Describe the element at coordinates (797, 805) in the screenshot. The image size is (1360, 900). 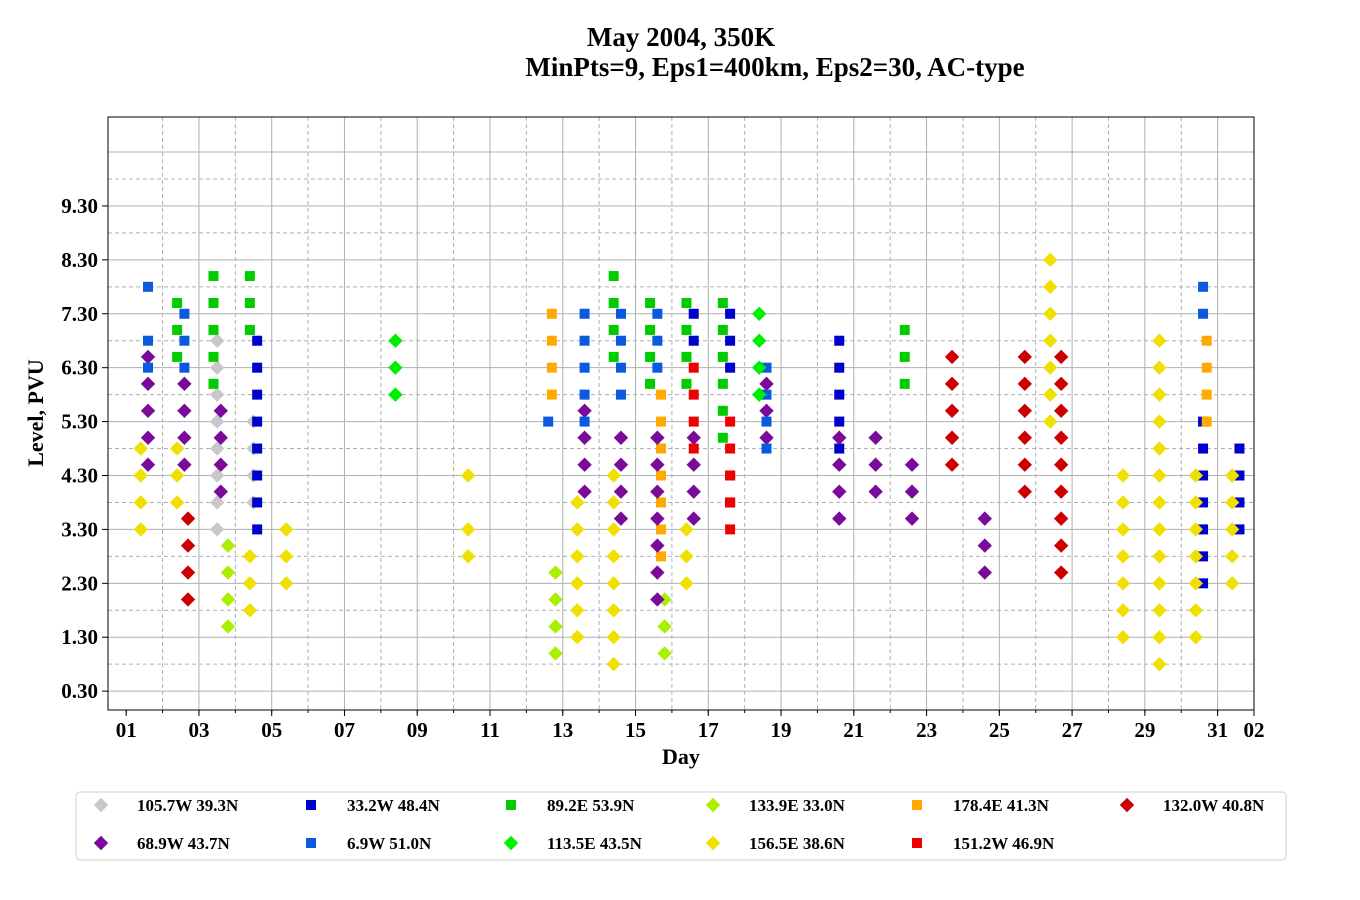
I see `legend-label: 133.9E 33.0N` at that location.